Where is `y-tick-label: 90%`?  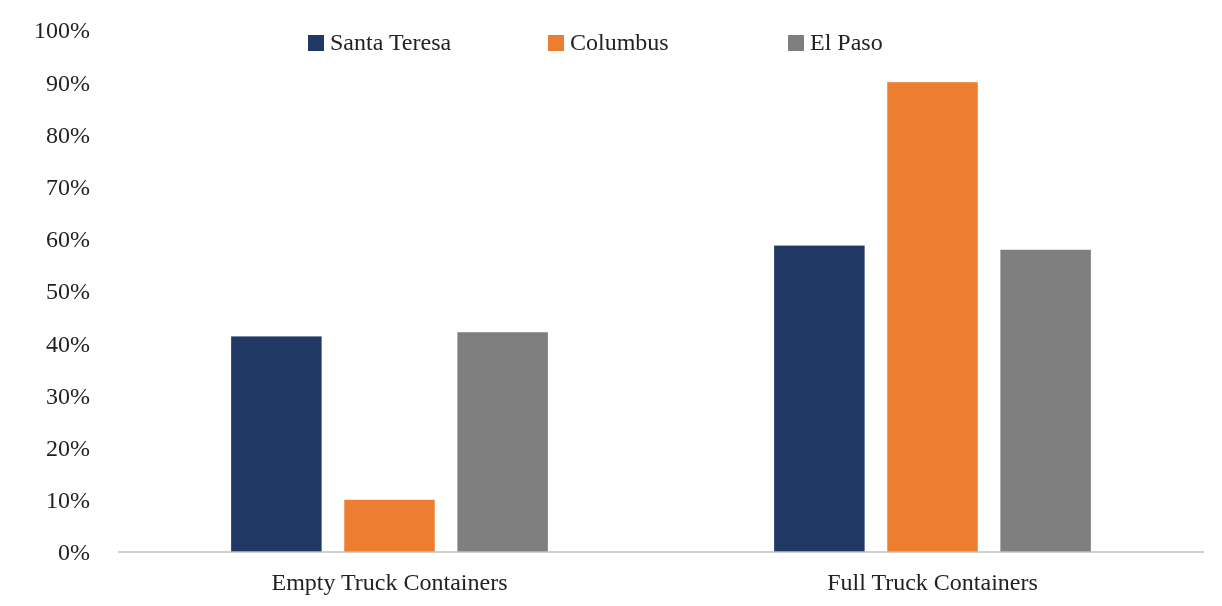
y-tick-label: 90% is located at coordinates (68, 82).